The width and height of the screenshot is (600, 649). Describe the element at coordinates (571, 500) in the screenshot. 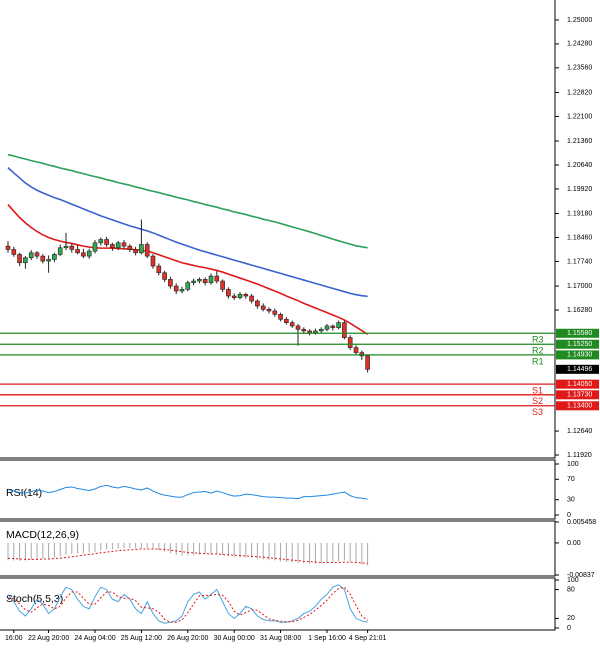

I see `y-tick-label: 30` at that location.